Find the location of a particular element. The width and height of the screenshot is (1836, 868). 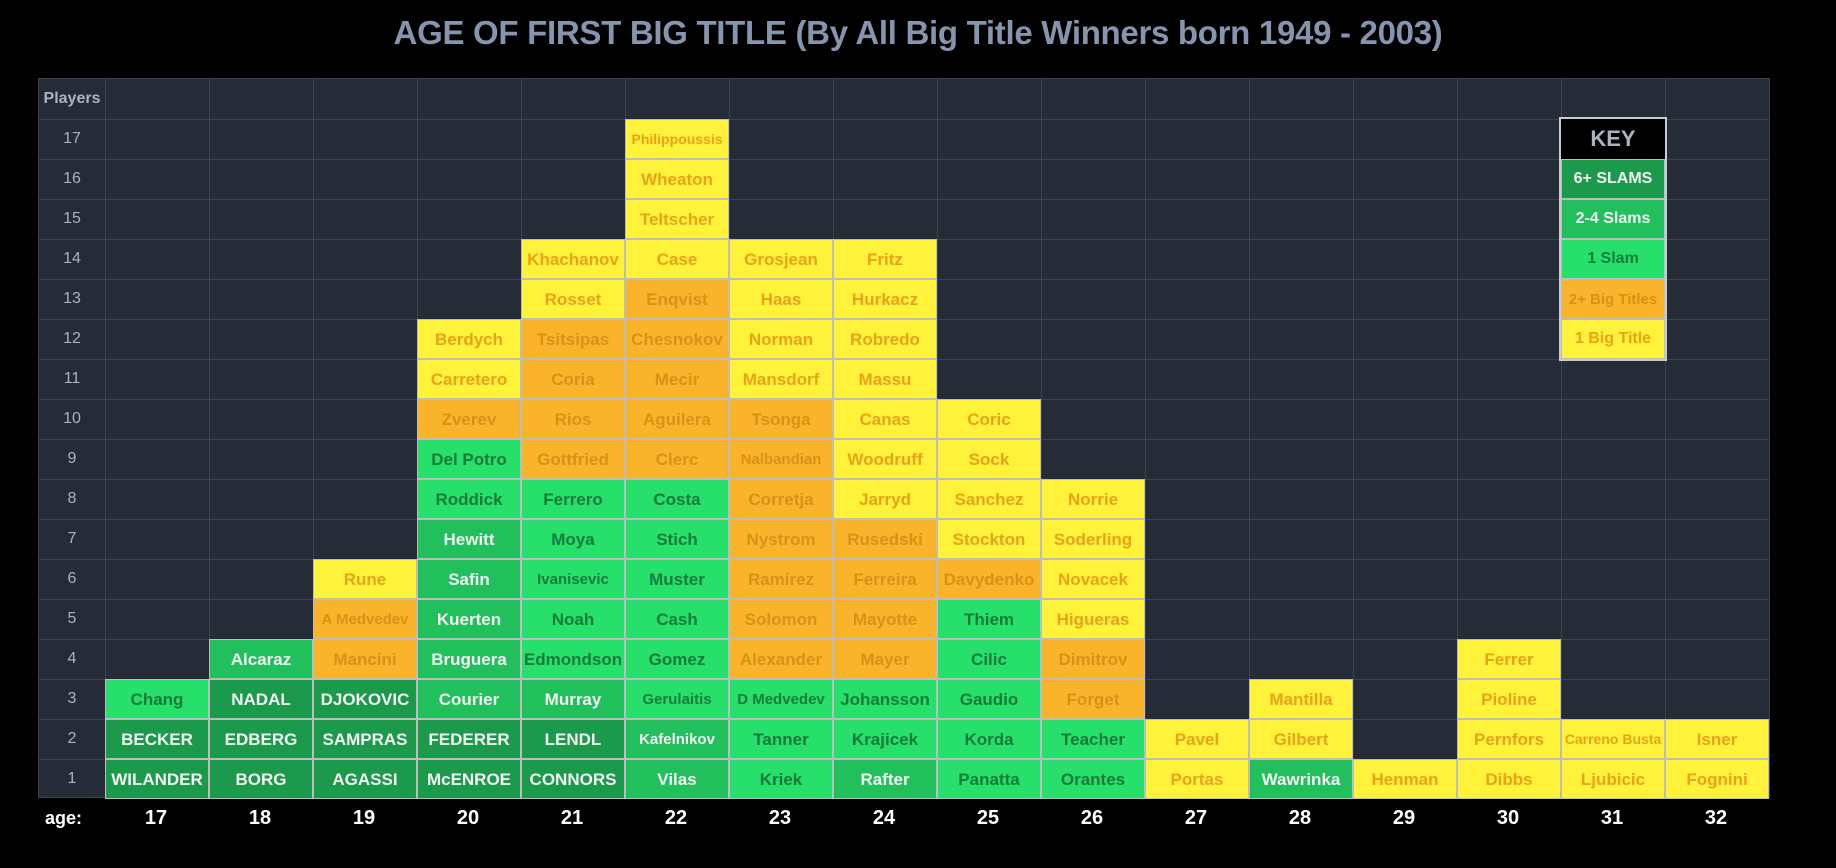

y-tick-label: 3 is located at coordinates (72, 698).